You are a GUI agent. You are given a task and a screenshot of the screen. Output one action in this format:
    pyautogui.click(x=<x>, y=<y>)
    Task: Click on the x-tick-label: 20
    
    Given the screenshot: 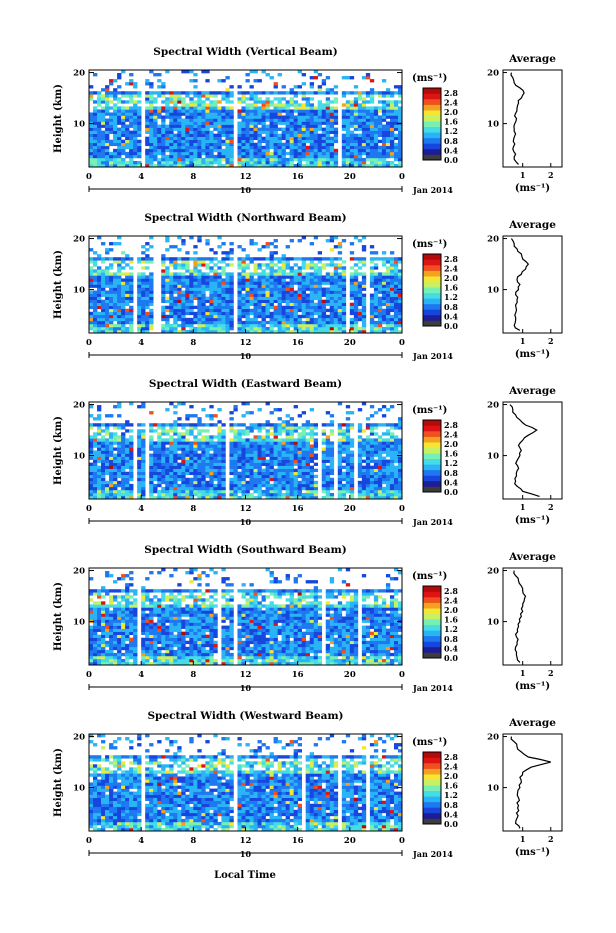 What is the action you would take?
    pyautogui.click(x=350, y=177)
    